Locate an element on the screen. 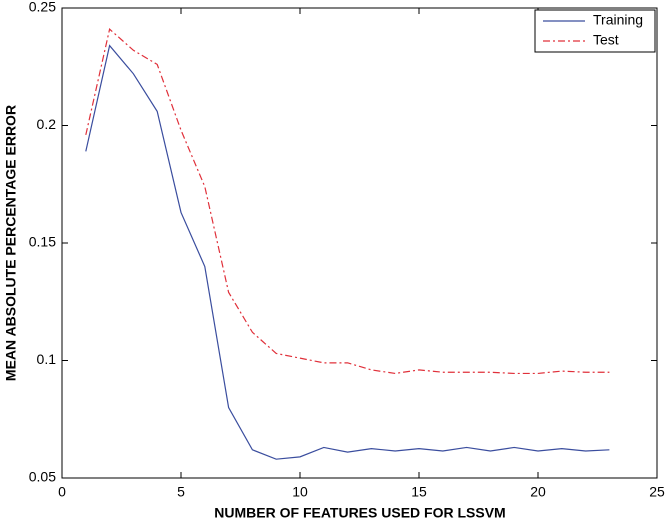 This screenshot has height=527, width=668. x-tick-label: 10 is located at coordinates (300, 492).